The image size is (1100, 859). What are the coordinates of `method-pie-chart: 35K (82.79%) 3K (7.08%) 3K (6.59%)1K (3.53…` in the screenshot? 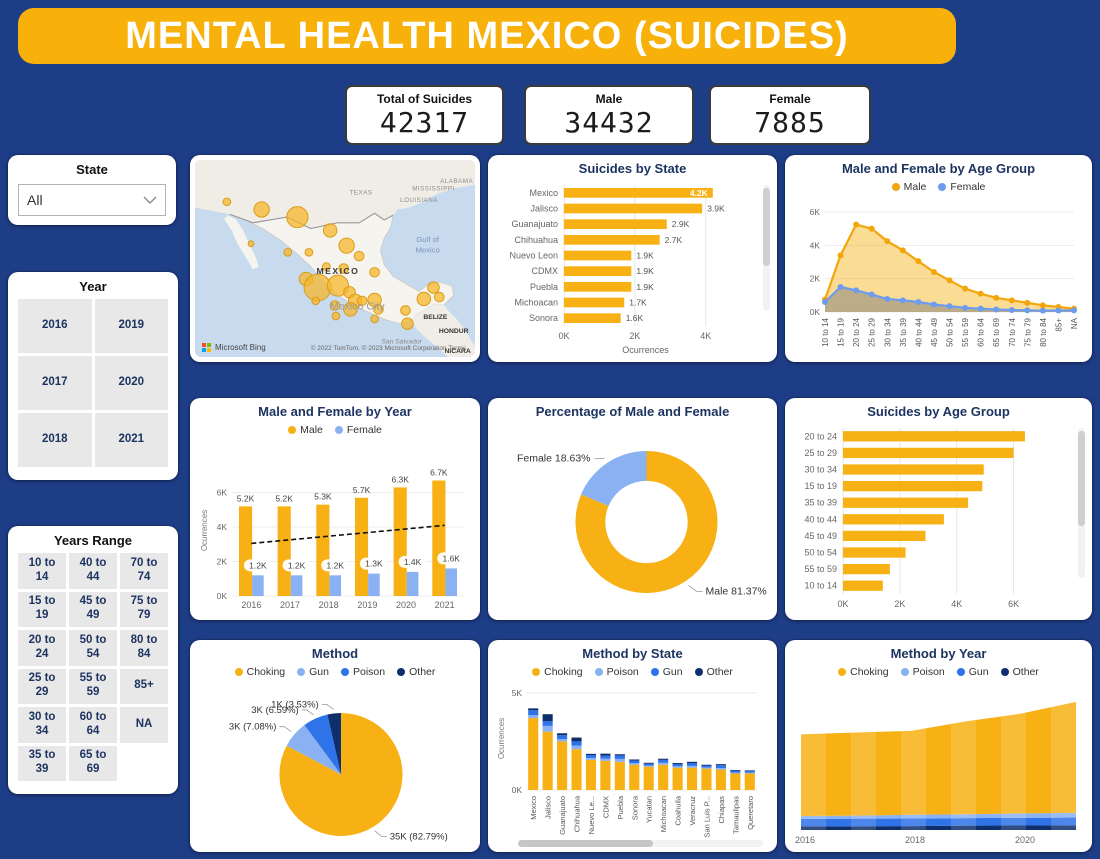 It's located at (335, 762).